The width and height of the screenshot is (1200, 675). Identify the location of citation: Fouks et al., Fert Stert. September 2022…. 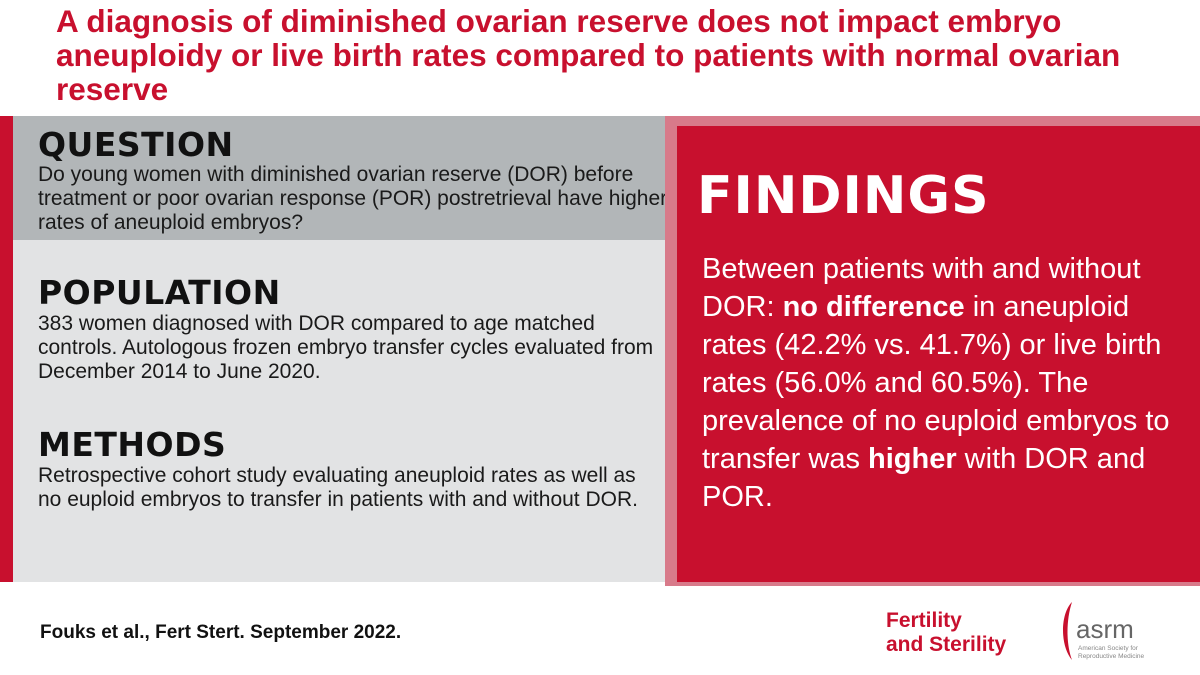
(221, 632).